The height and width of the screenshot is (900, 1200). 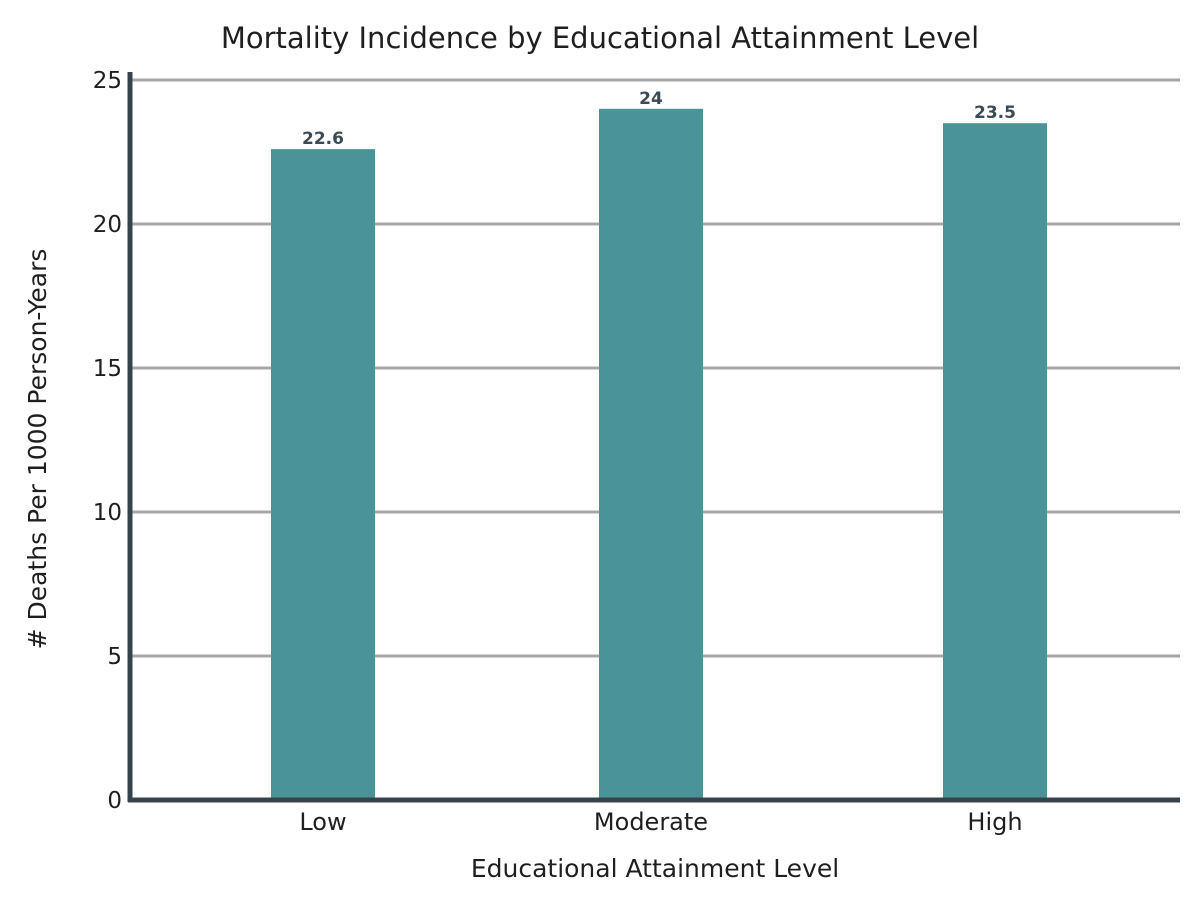 I want to click on y-axis-ticks: 0 5 10 15 20 25, so click(x=107, y=441).